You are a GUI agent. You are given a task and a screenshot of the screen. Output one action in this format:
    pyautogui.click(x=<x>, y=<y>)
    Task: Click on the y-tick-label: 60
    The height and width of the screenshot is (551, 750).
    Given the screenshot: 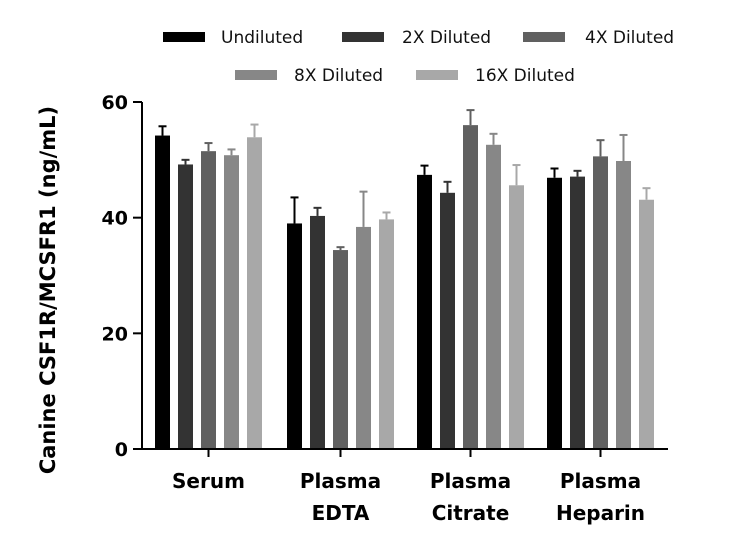 What is the action you would take?
    pyautogui.click(x=115, y=103)
    